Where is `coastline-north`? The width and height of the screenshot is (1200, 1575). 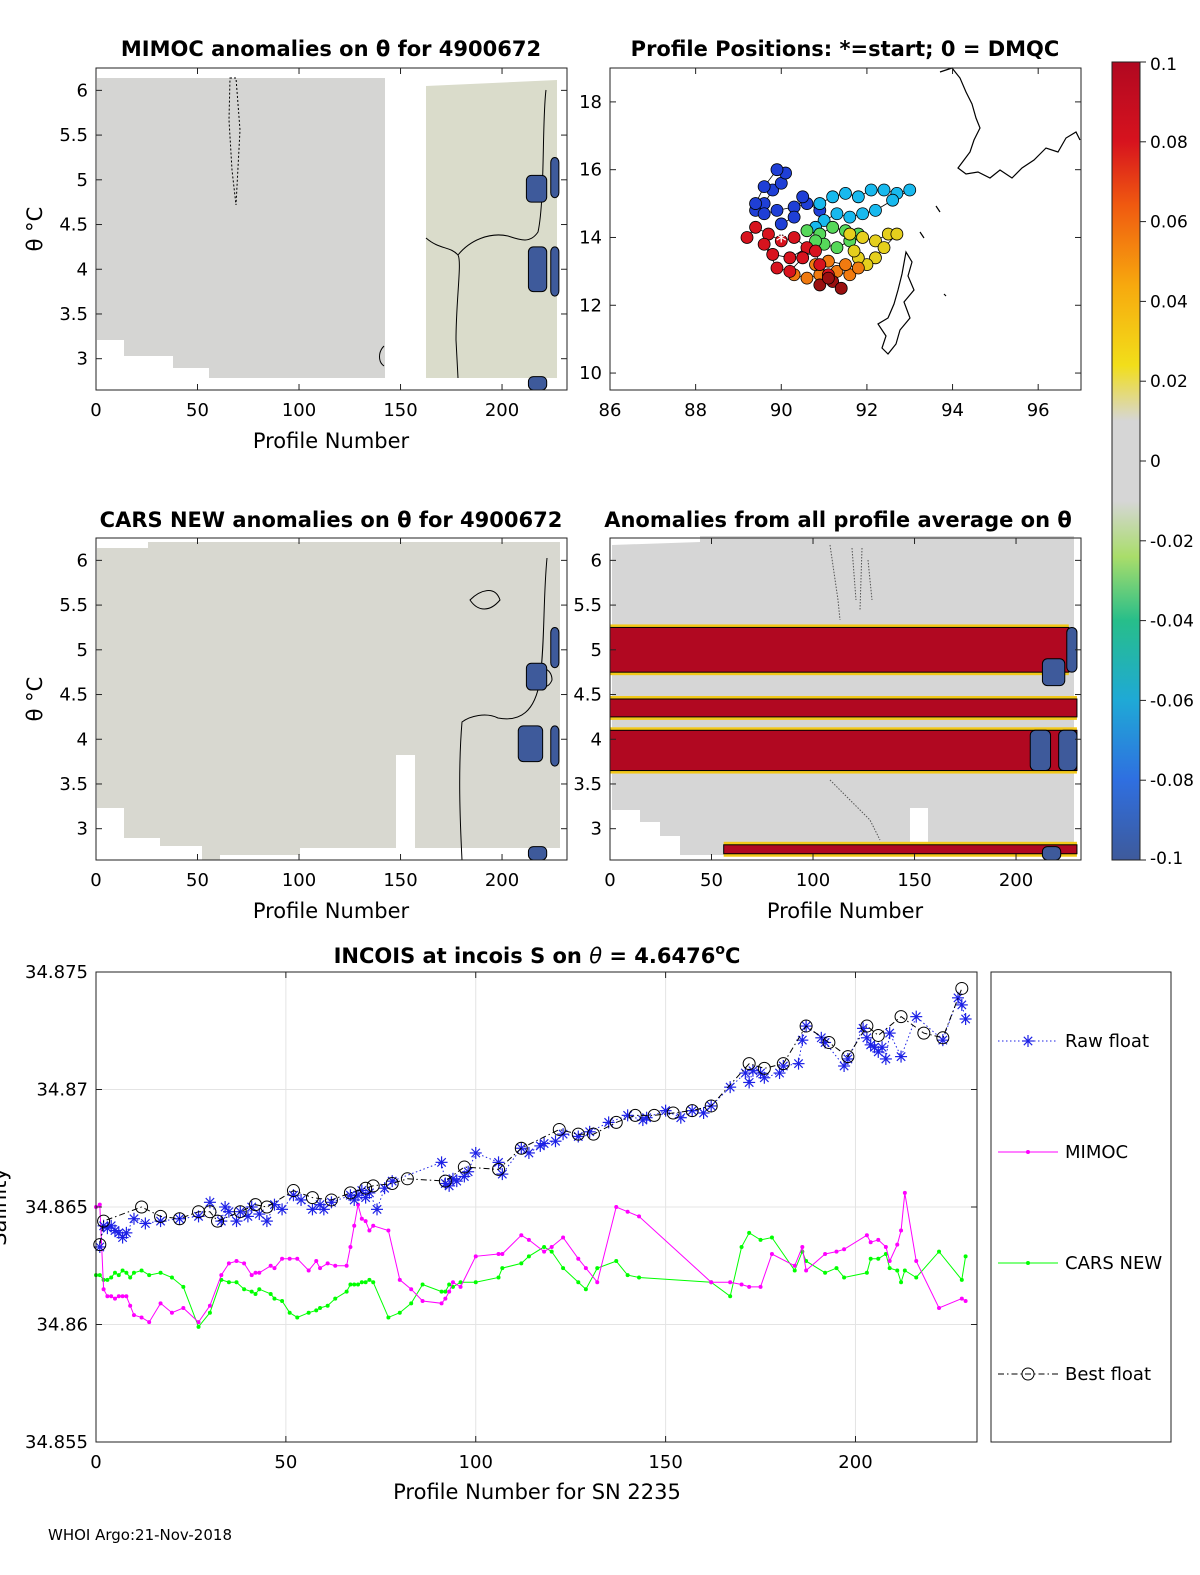 coastline-north is located at coordinates (1010, 123).